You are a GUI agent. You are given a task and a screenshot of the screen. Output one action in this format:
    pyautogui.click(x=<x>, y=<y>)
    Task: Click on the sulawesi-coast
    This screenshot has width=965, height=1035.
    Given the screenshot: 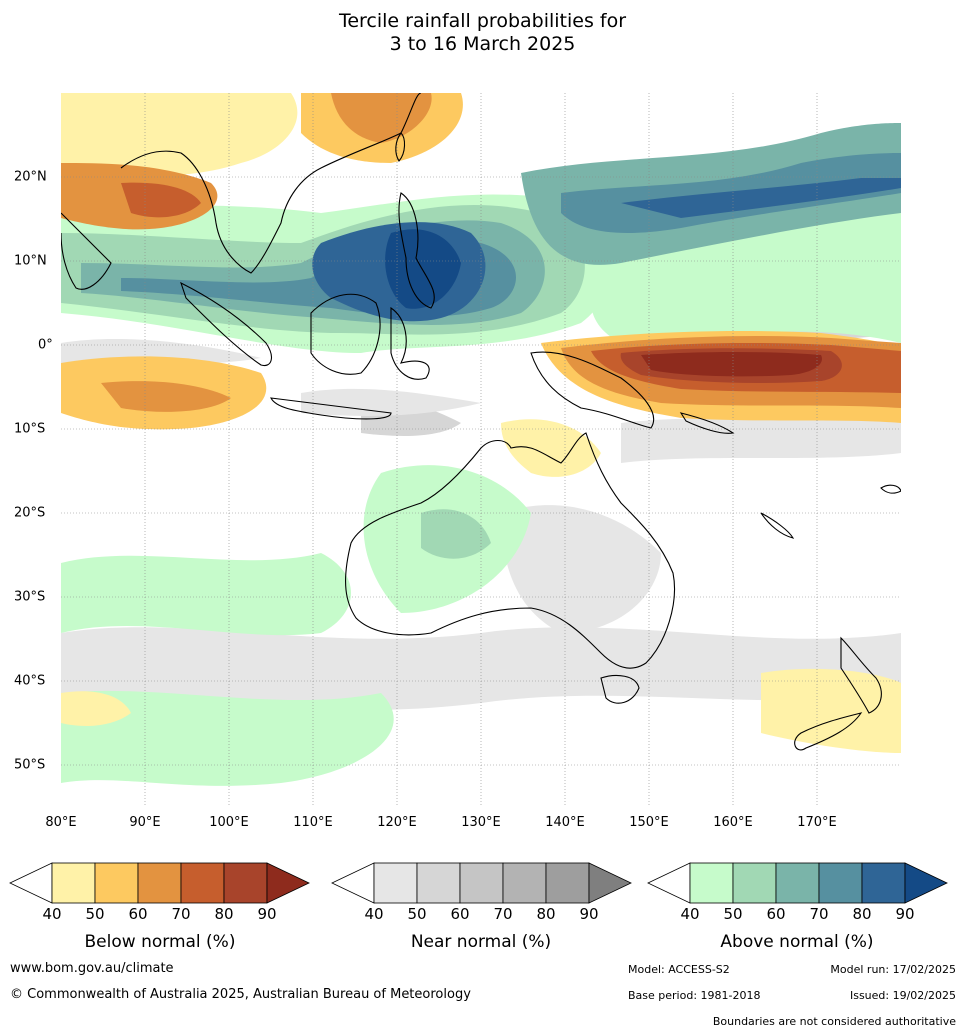 What is the action you would take?
    pyautogui.click(x=410, y=343)
    